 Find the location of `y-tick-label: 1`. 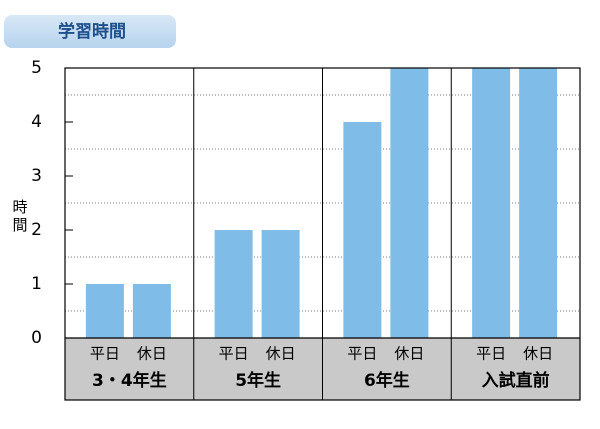

y-tick-label: 1 is located at coordinates (36, 284).